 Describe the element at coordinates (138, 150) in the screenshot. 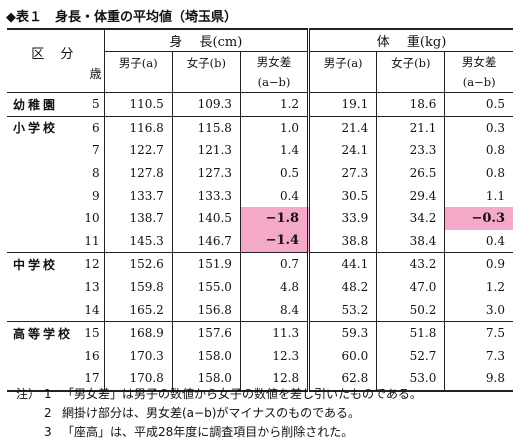

I see `height-male-cell: 122.7` at that location.